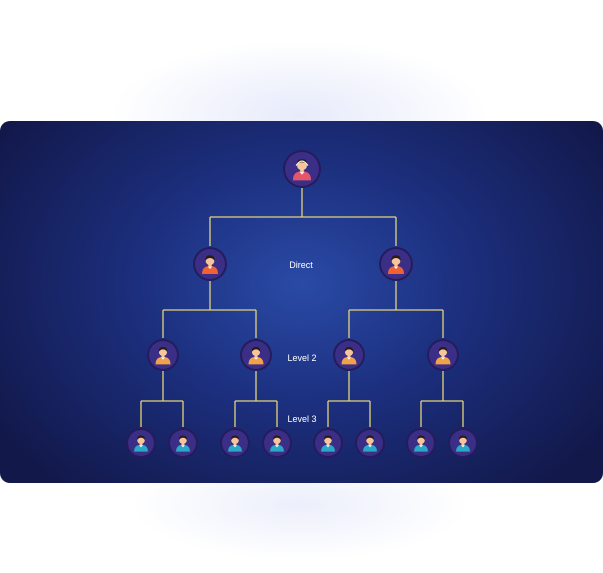 The width and height of the screenshot is (603, 573). Describe the element at coordinates (303, 217) in the screenshot. I see `connector-top-to-direct` at that location.